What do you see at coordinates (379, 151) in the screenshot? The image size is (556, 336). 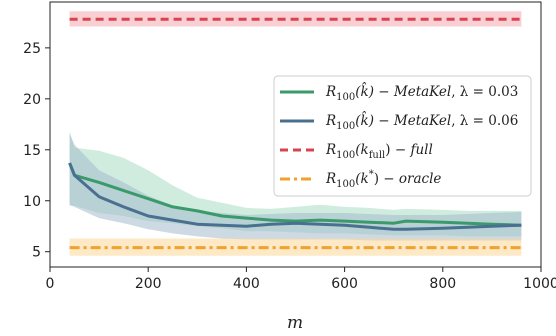 I see `legend-label-3: R100(kfull) − full` at bounding box center [379, 151].